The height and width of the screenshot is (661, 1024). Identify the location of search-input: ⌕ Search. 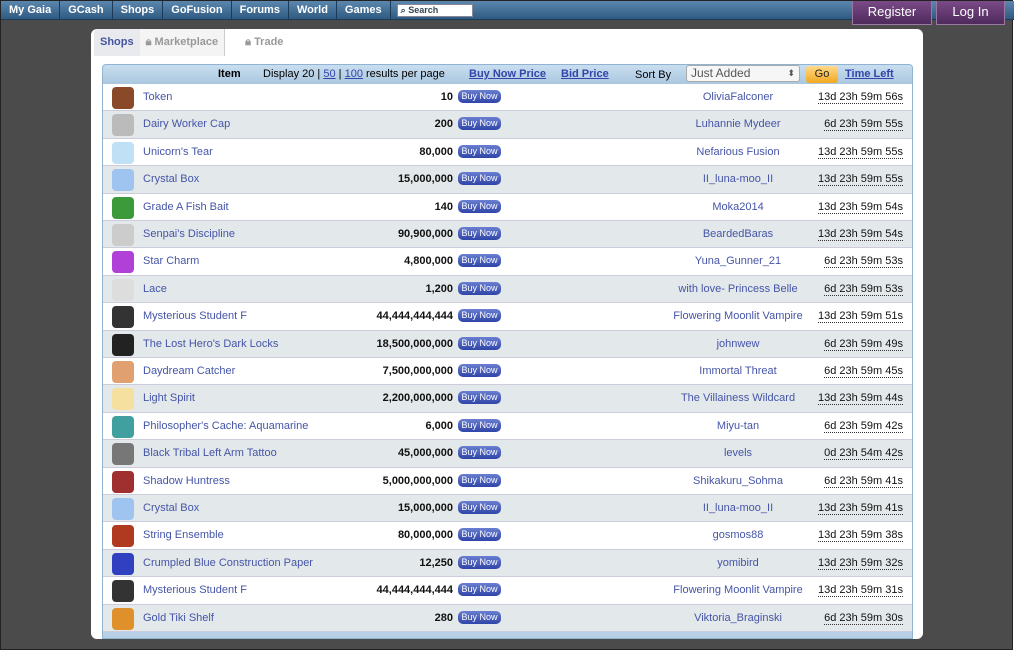
(434, 10).